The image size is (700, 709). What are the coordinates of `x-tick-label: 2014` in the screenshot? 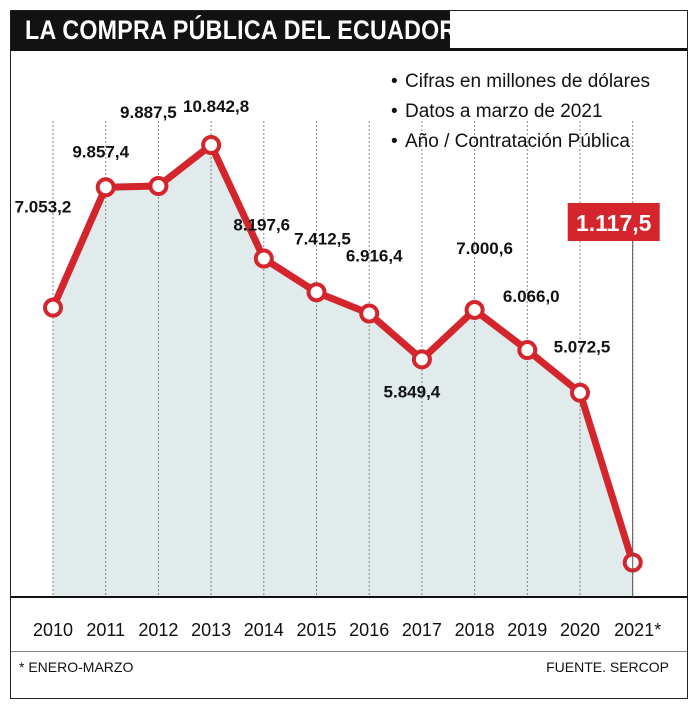 It's located at (264, 630).